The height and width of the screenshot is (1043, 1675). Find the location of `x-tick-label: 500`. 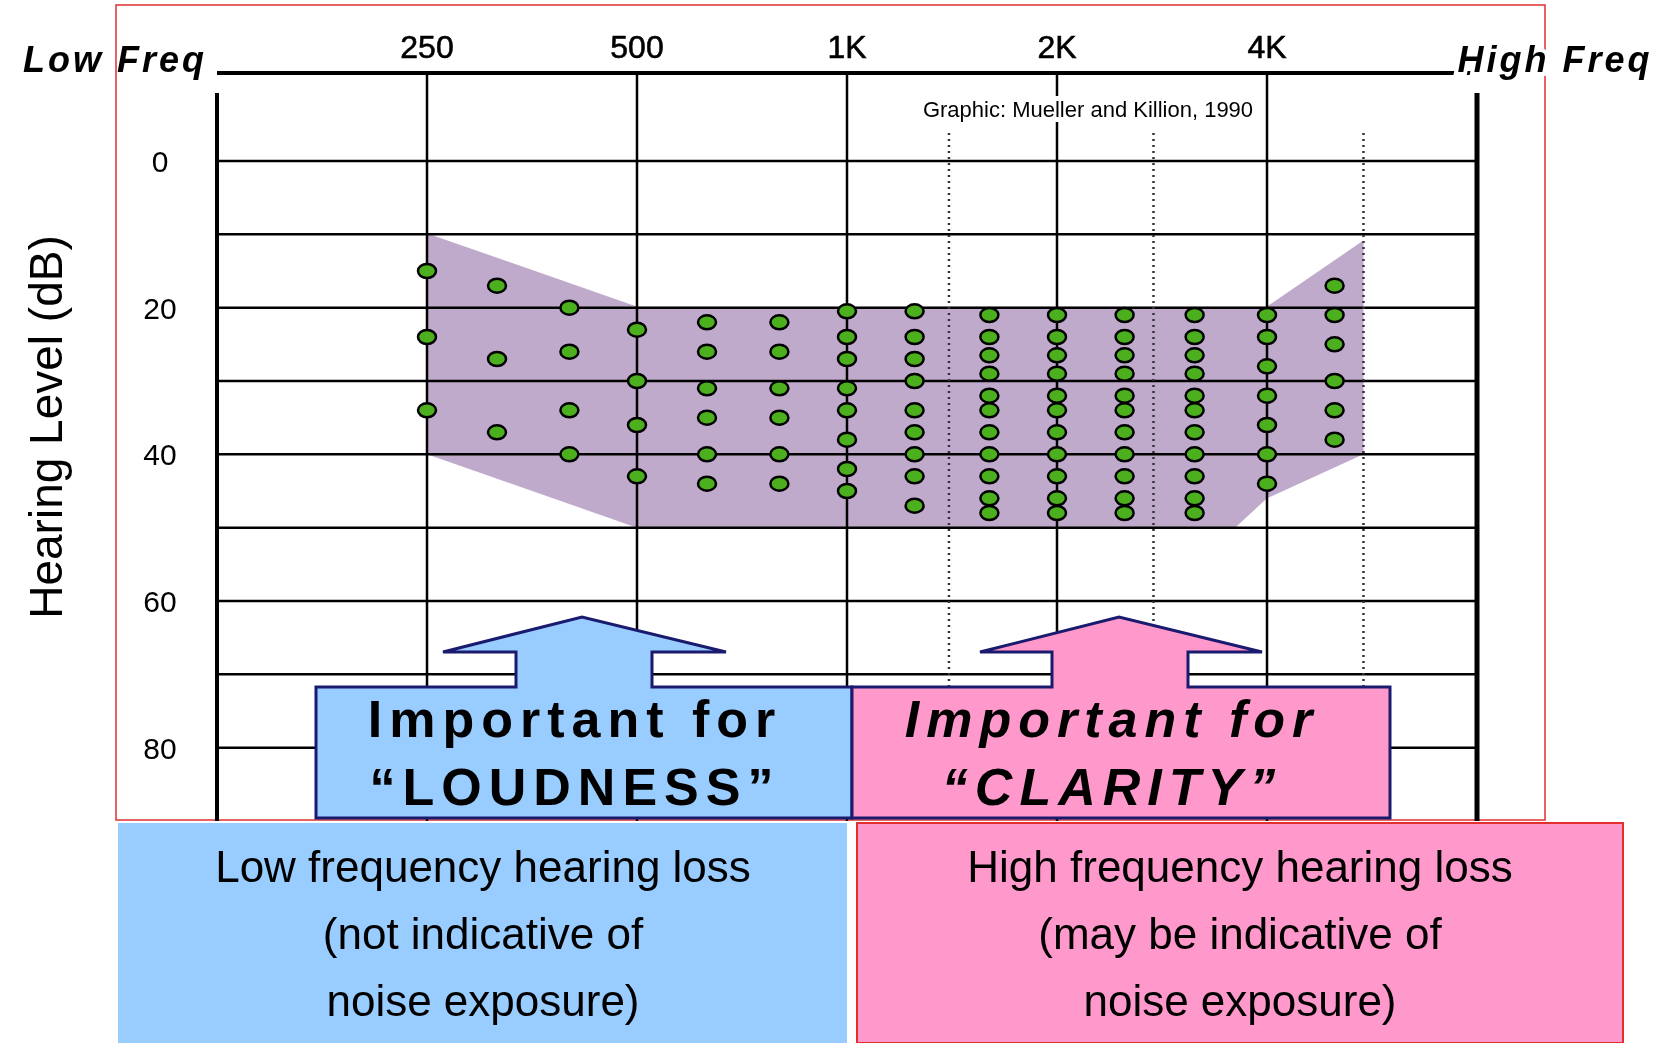

x-tick-label: 500 is located at coordinates (637, 47).